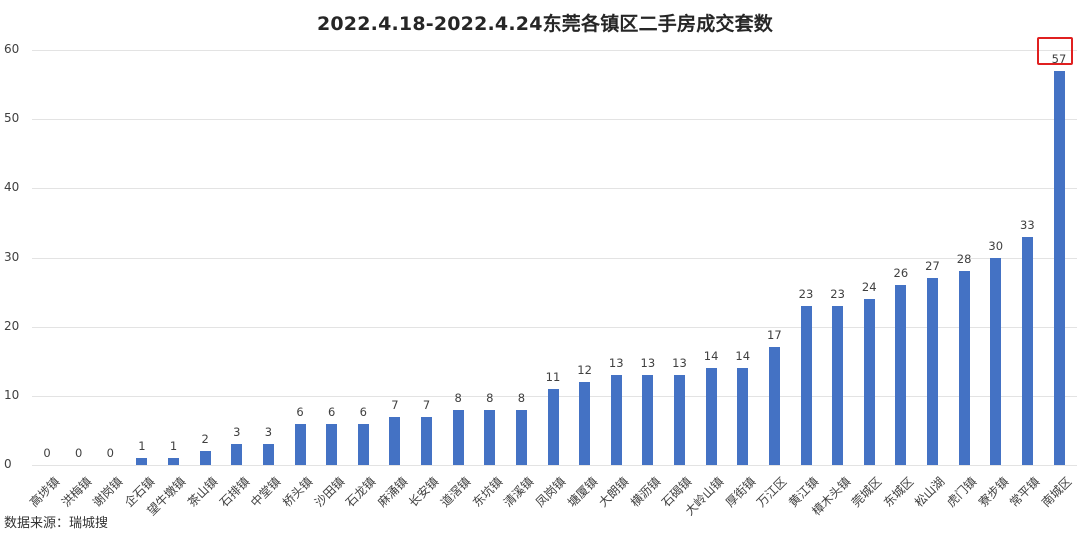 This screenshot has width=1080, height=535. Describe the element at coordinates (930, 492) in the screenshot. I see `x-axis-category-label: 松山湖` at that location.